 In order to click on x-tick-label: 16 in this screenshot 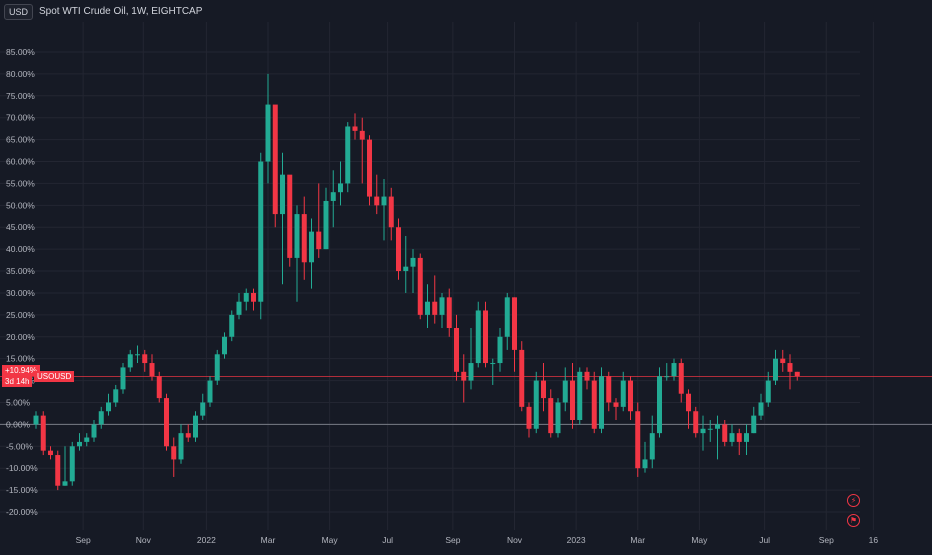, I will do `click(874, 540)`.